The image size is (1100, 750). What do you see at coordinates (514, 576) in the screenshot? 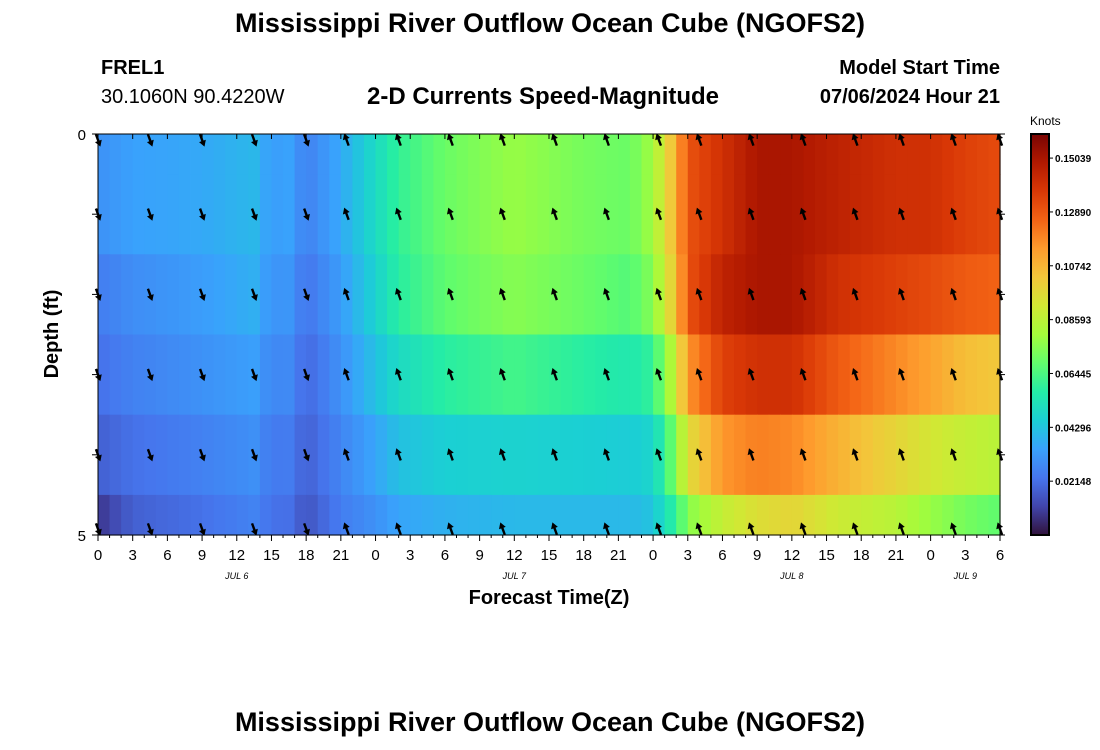
I see `date-label: JUL 7` at bounding box center [514, 576].